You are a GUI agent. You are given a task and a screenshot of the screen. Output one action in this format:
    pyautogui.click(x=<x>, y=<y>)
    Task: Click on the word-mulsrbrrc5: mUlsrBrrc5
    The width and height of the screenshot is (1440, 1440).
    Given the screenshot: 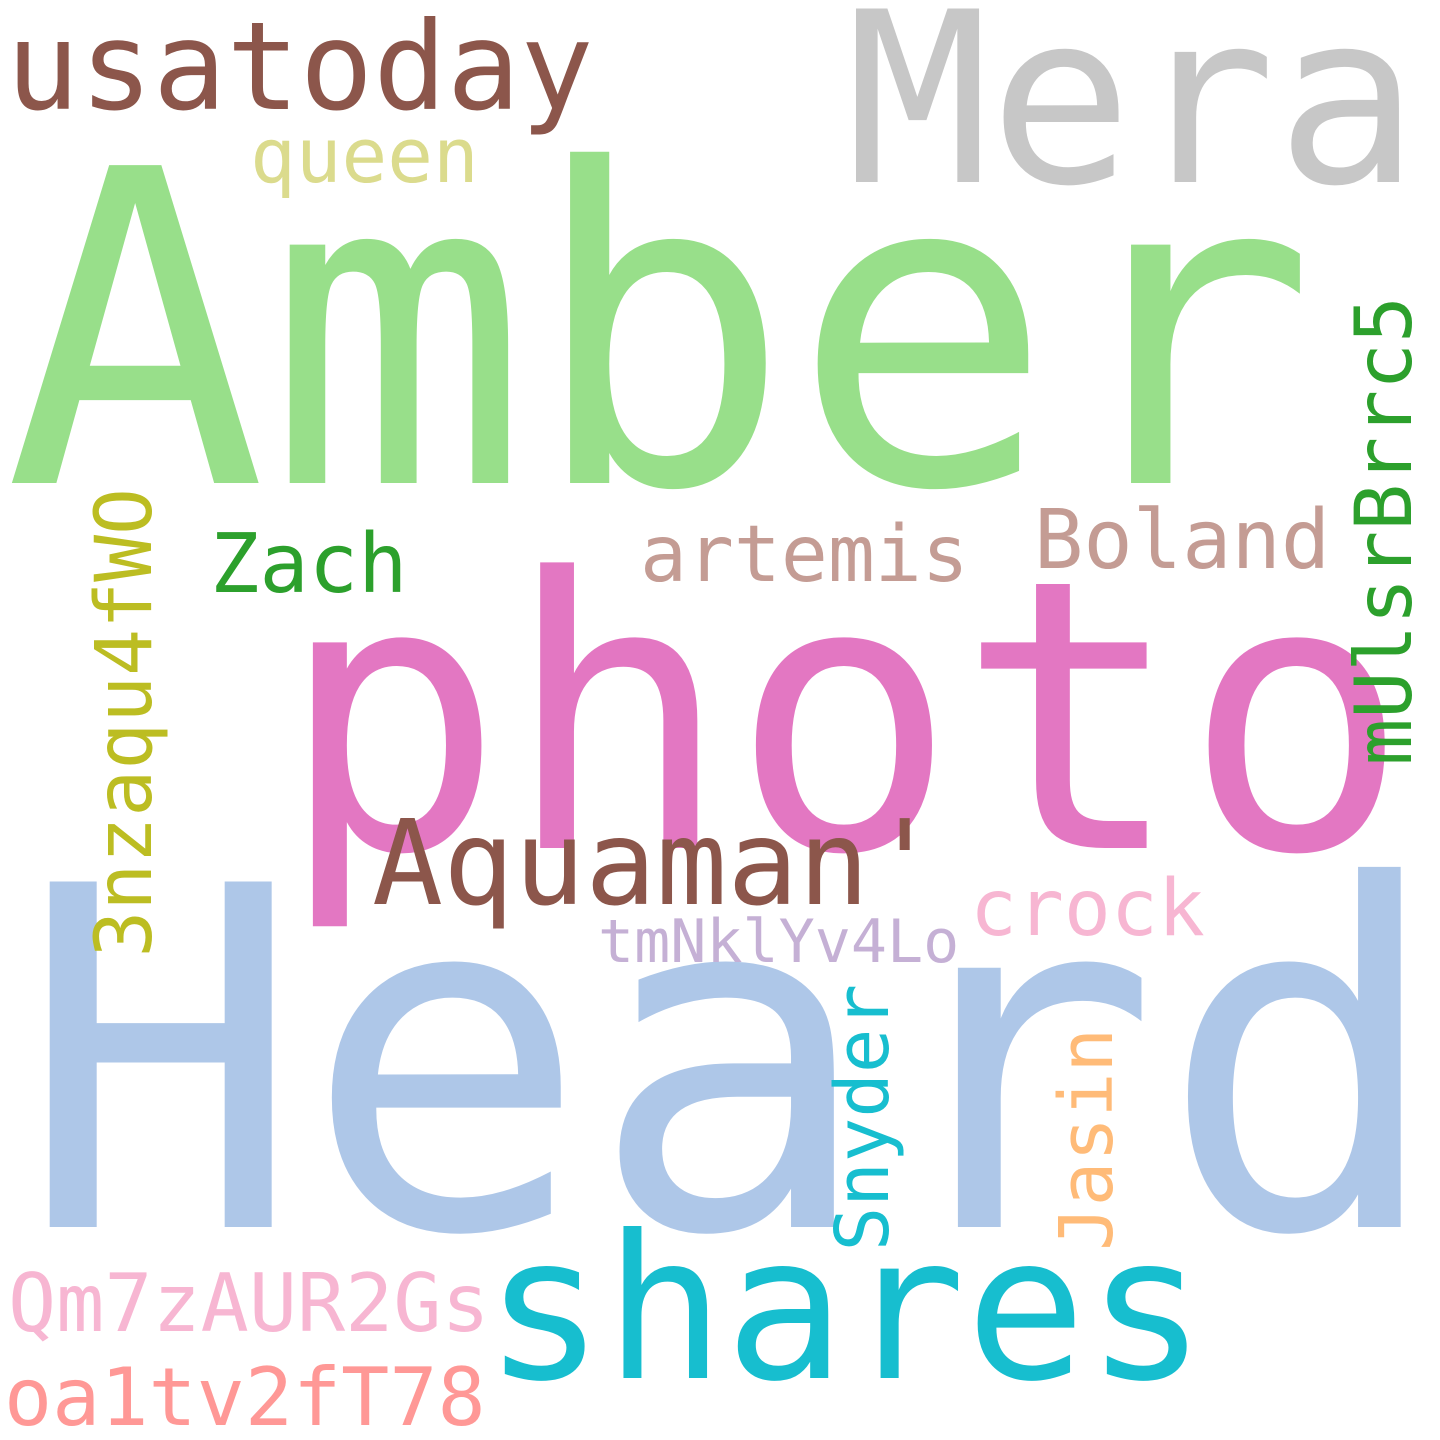 What is the action you would take?
    pyautogui.click(x=1385, y=531)
    